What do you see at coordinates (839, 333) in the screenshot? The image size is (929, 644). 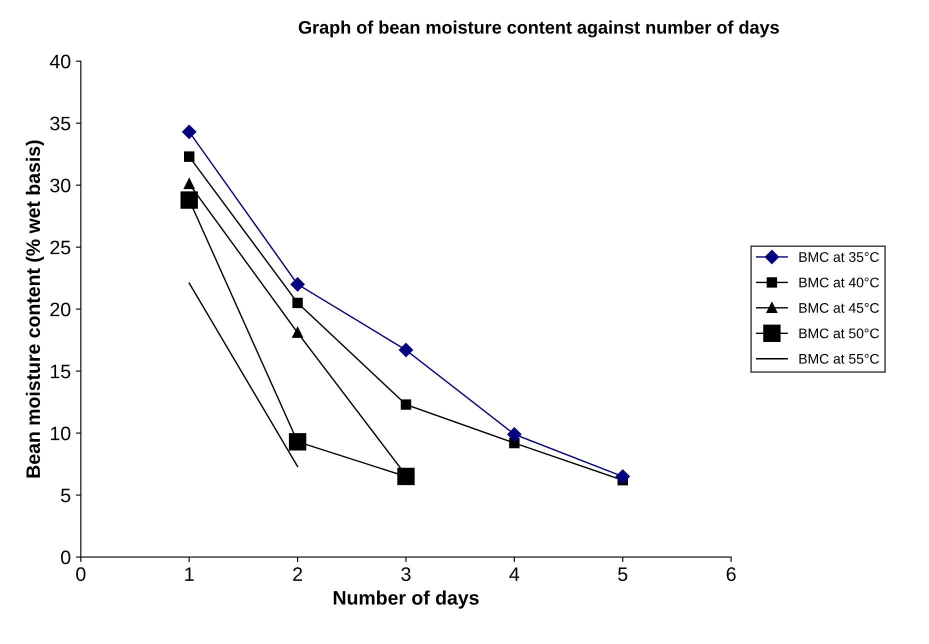 I see `legend-label: BMC at 50°C` at bounding box center [839, 333].